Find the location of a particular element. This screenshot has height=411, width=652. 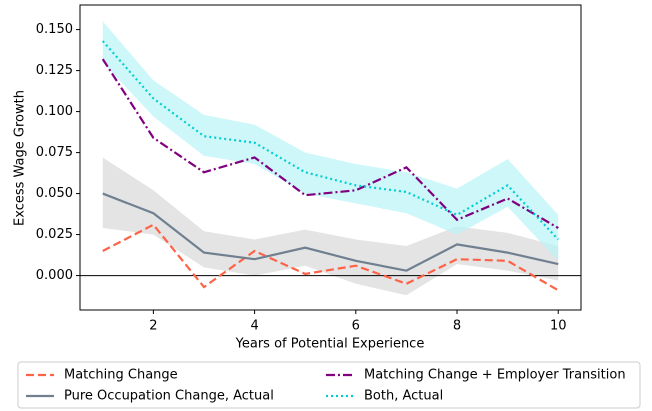

y-tick-label: 0.125 is located at coordinates (54, 70).